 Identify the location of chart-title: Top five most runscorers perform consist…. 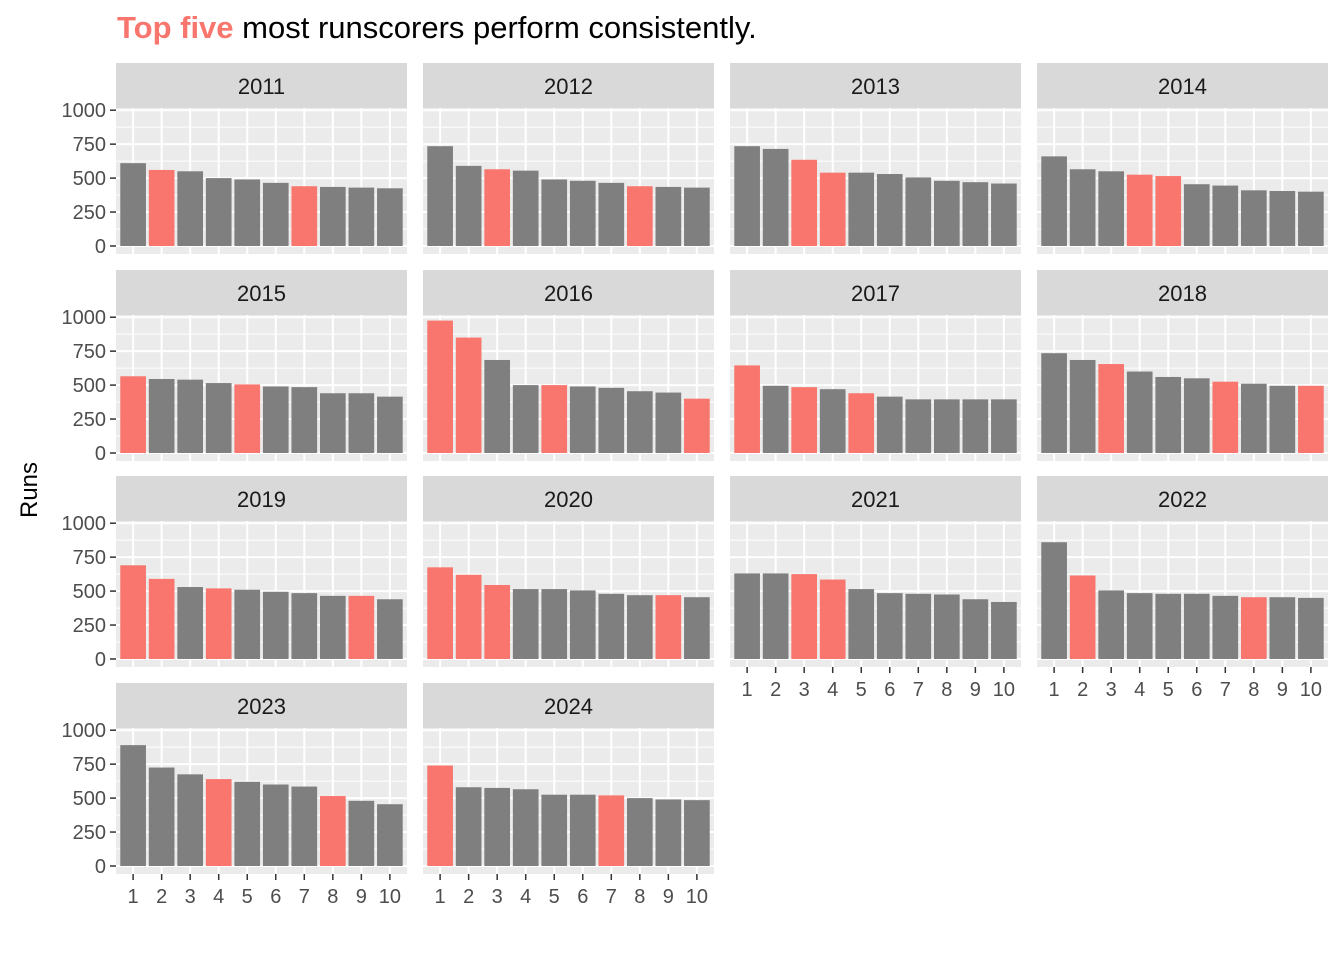
(437, 28).